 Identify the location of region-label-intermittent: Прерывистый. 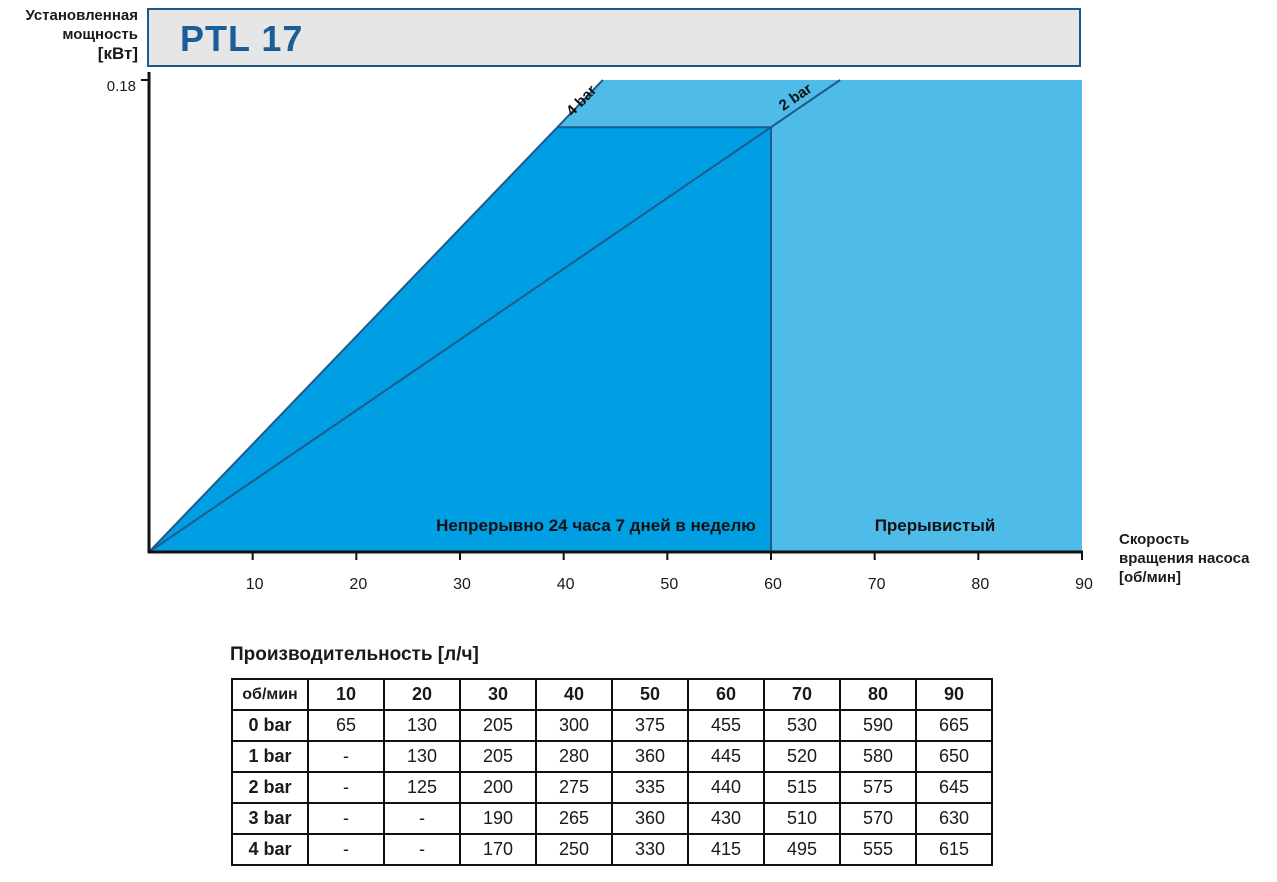
(935, 525).